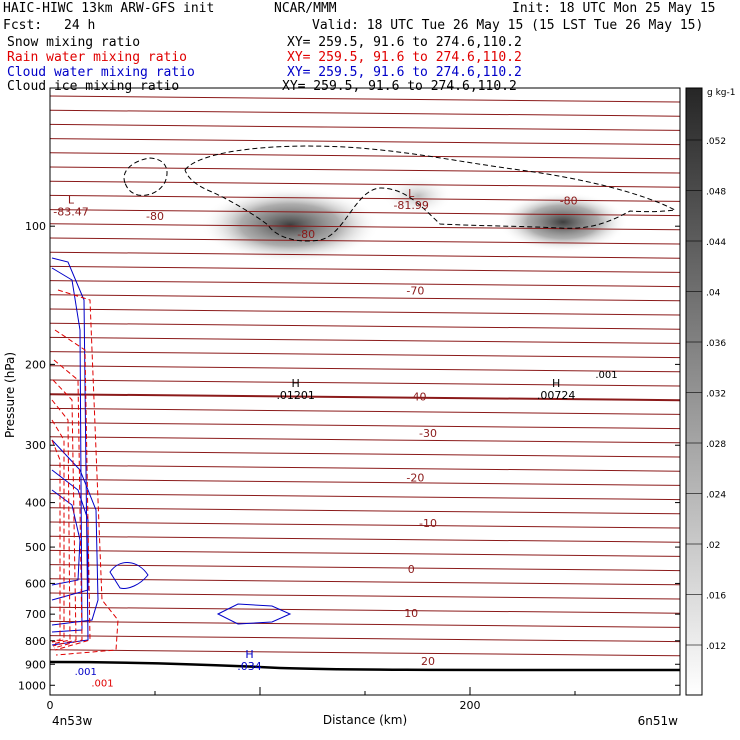 This screenshot has height=740, width=740. Describe the element at coordinates (716, 344) in the screenshot. I see `colorbar-tick-label: .036` at that location.